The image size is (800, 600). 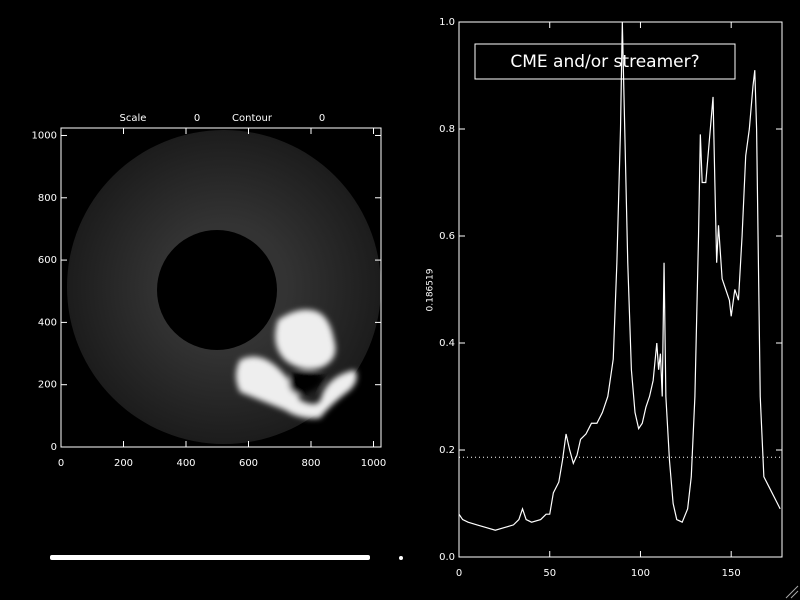 What do you see at coordinates (731, 573) in the screenshot?
I see `x-tick-label: 150` at bounding box center [731, 573].